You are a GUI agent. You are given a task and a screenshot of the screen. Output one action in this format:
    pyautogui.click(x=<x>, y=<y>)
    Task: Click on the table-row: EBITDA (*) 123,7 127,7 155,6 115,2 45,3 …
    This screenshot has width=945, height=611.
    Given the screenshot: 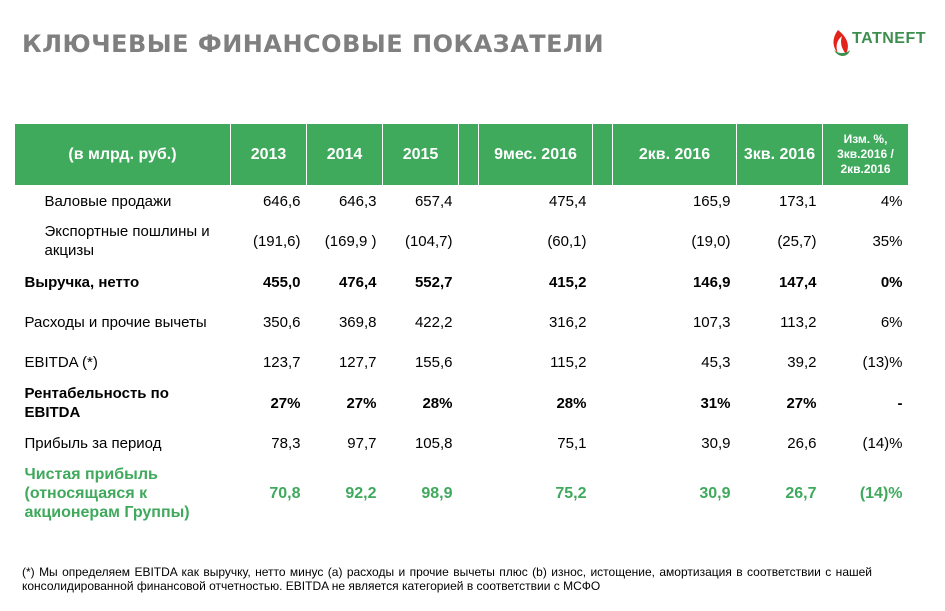 What is the action you would take?
    pyautogui.click(x=462, y=362)
    